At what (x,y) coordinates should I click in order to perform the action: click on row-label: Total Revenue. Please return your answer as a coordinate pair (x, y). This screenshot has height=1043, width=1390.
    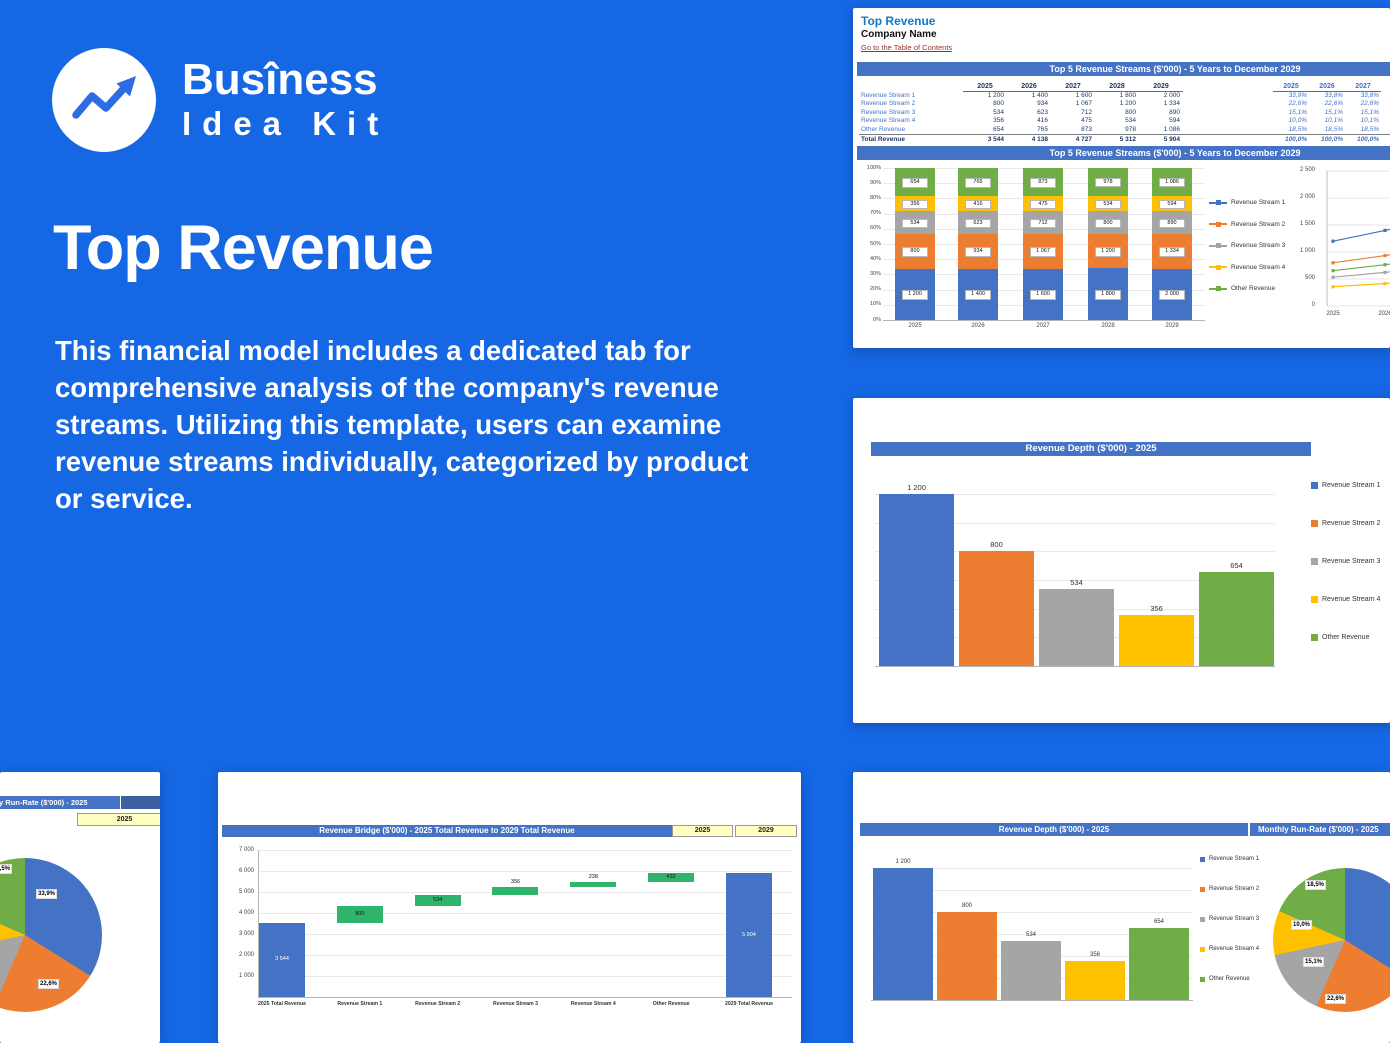
    Looking at the image, I should click on (883, 139).